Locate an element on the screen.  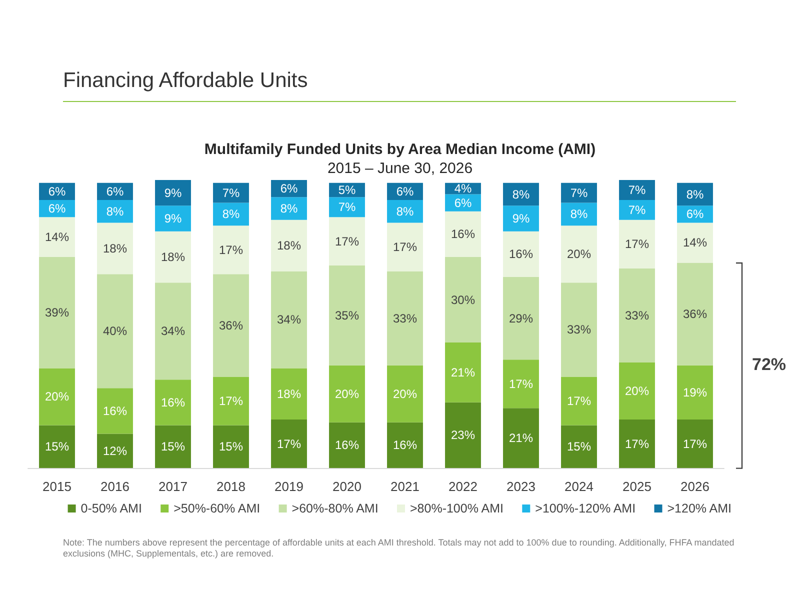
x-tick-label: 2017 is located at coordinates (173, 486).